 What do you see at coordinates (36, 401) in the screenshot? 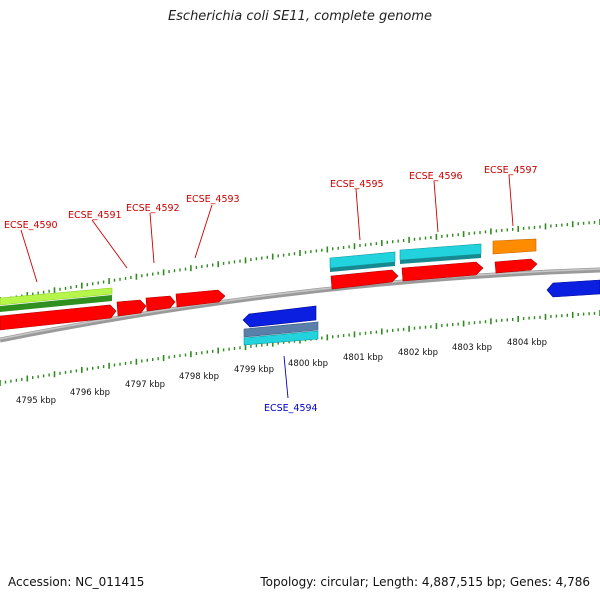
I see `kbp-label: 4795 kbp` at bounding box center [36, 401].